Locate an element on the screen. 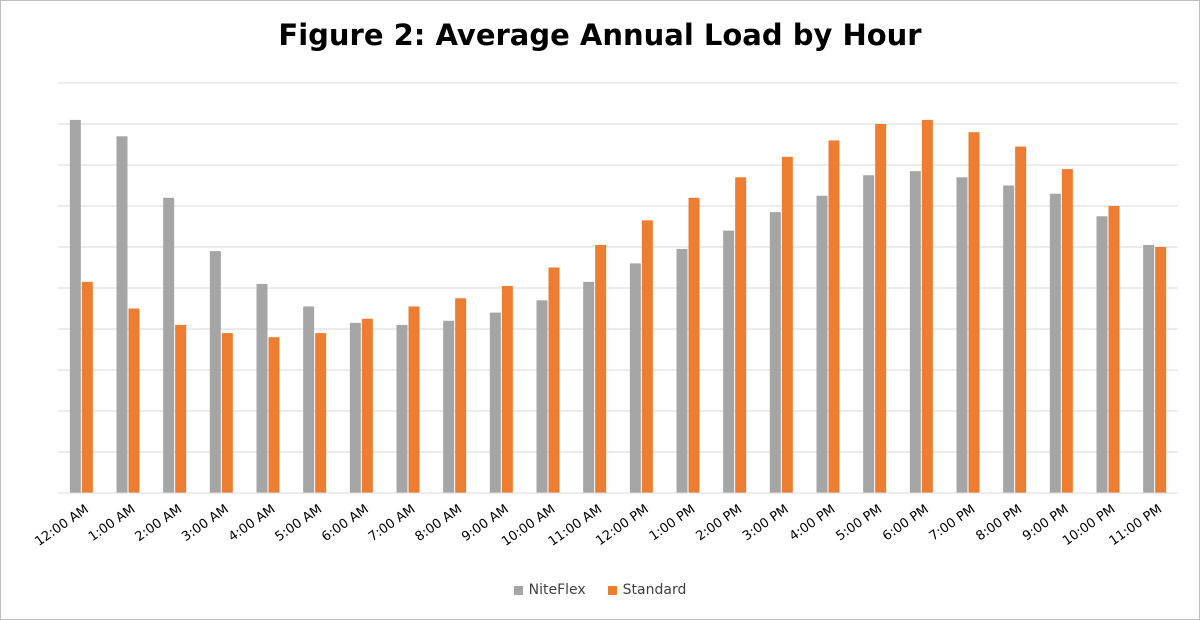 The width and height of the screenshot is (1200, 620). legend-swatch-niteflex is located at coordinates (518, 590).